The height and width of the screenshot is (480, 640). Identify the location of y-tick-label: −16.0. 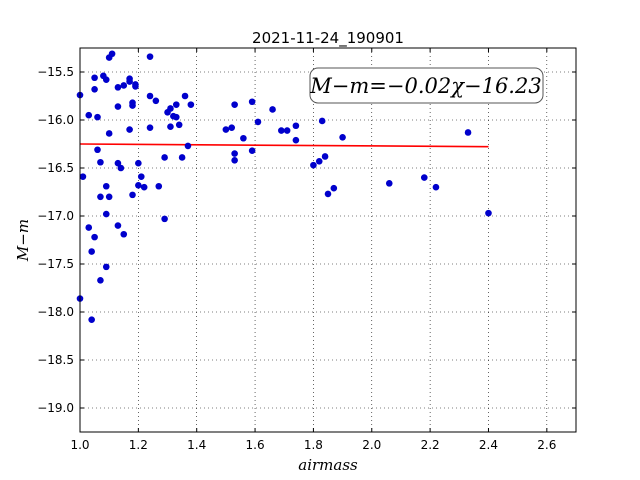
(55, 120).